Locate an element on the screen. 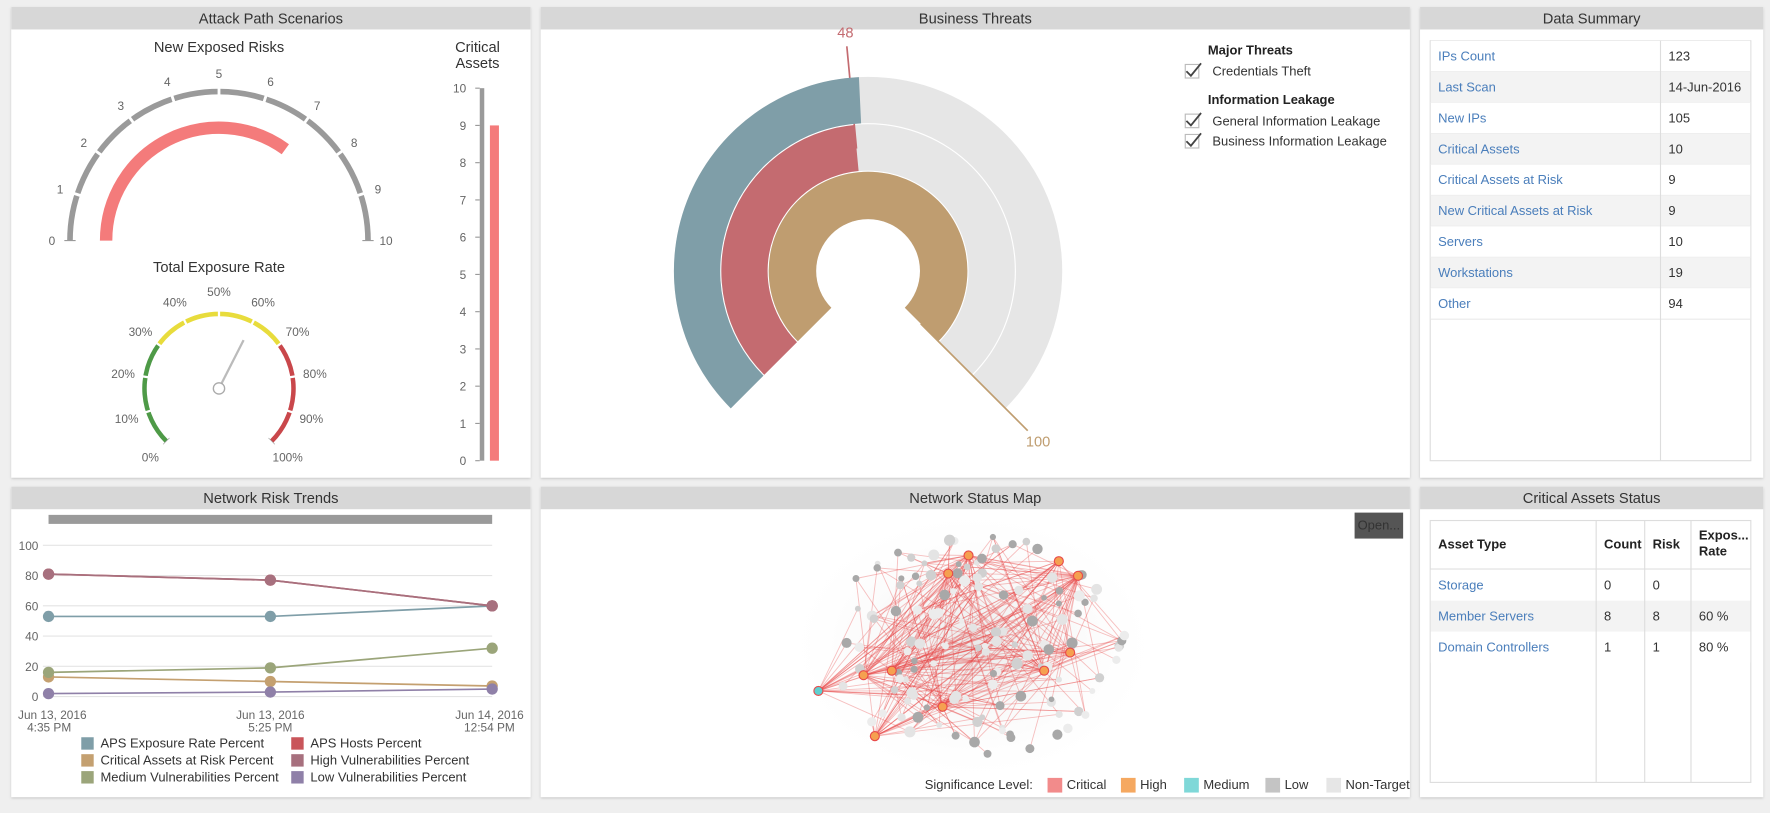  gauge-tick-label: 70% is located at coordinates (298, 332).